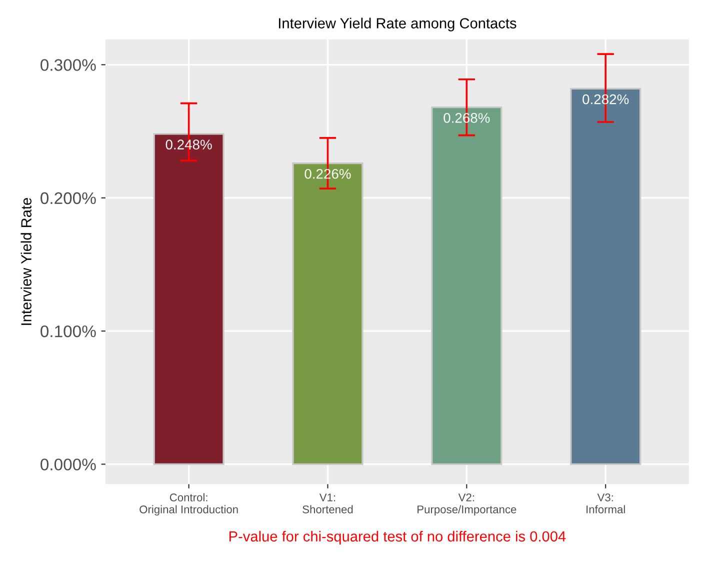 The height and width of the screenshot is (563, 703). I want to click on y-tick-label: 0.200%, so click(68, 198).